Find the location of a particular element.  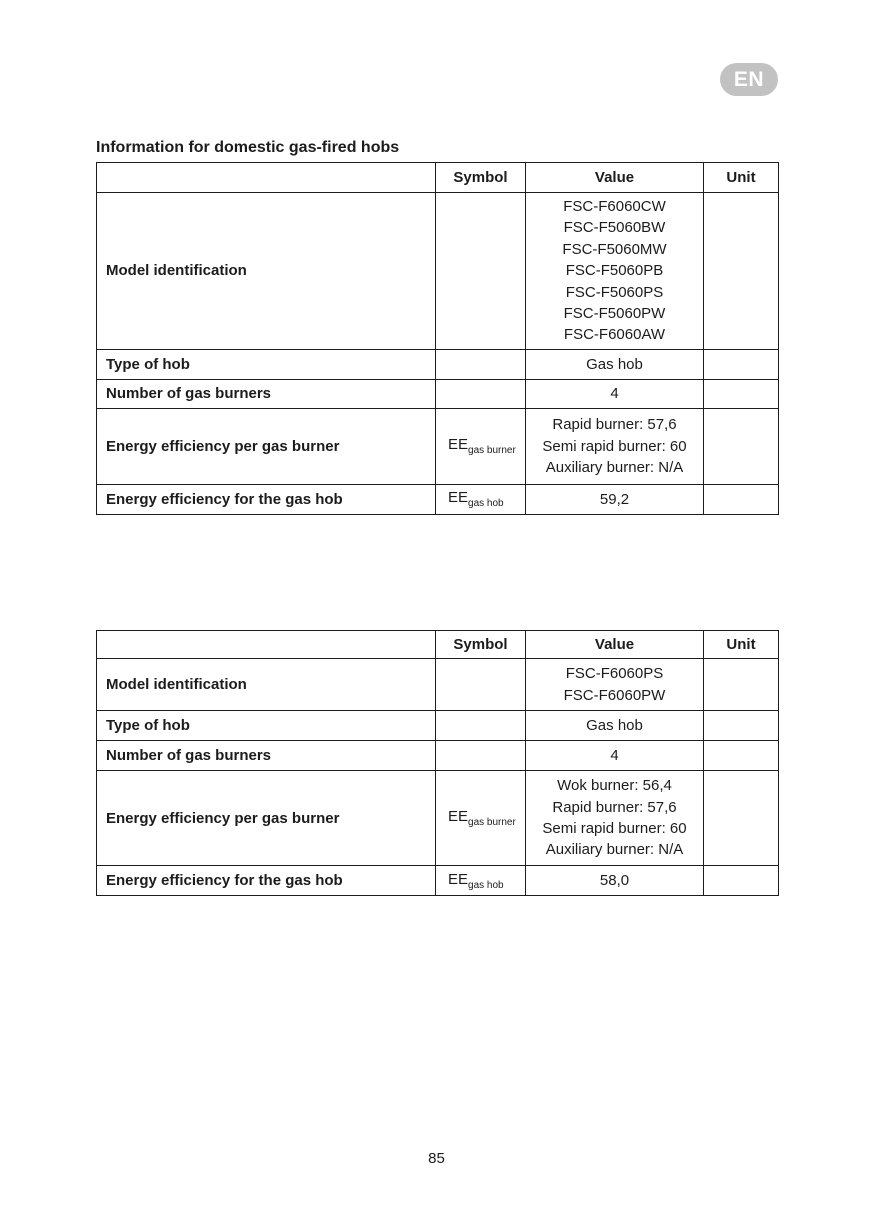

value-line: FSC-F5060BW is located at coordinates (614, 228).